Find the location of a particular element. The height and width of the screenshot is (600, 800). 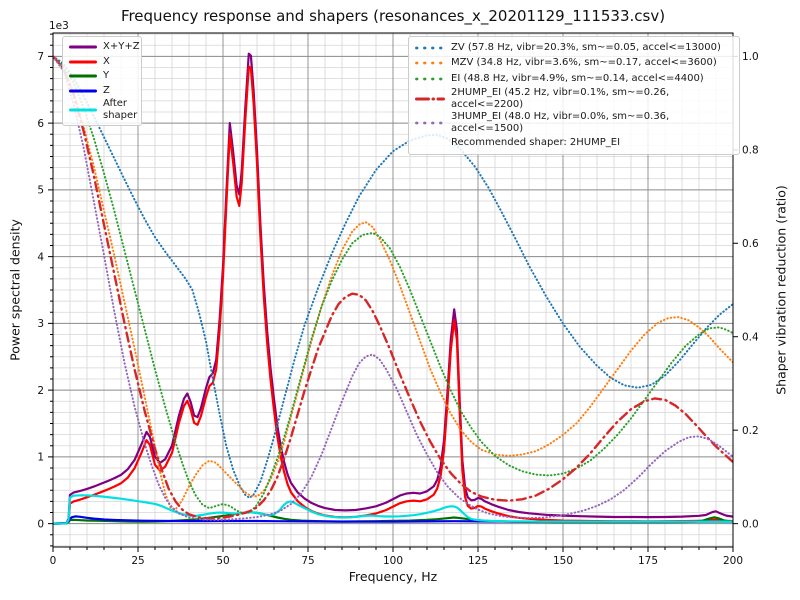

y-left-tick-label: 3 is located at coordinates (40, 324).